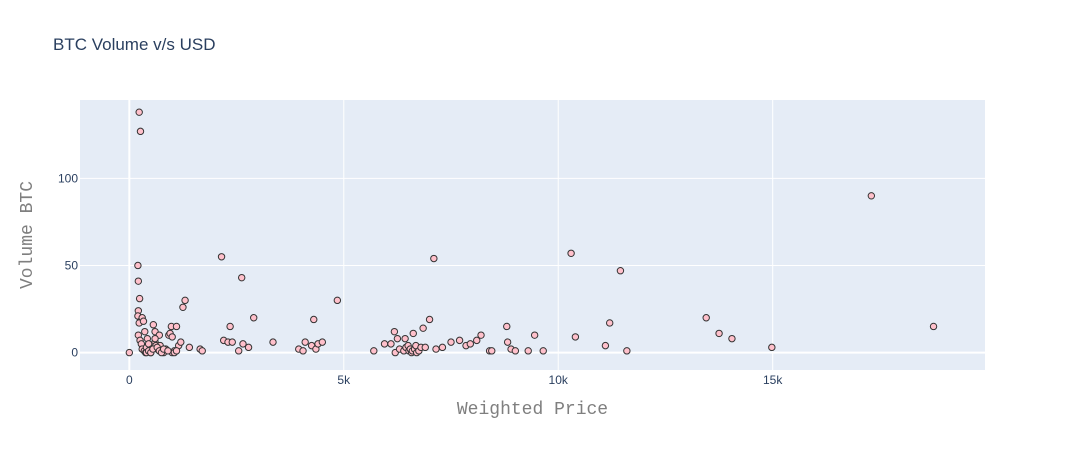 The image size is (1065, 450). I want to click on y-tick-label: 0, so click(74, 353).